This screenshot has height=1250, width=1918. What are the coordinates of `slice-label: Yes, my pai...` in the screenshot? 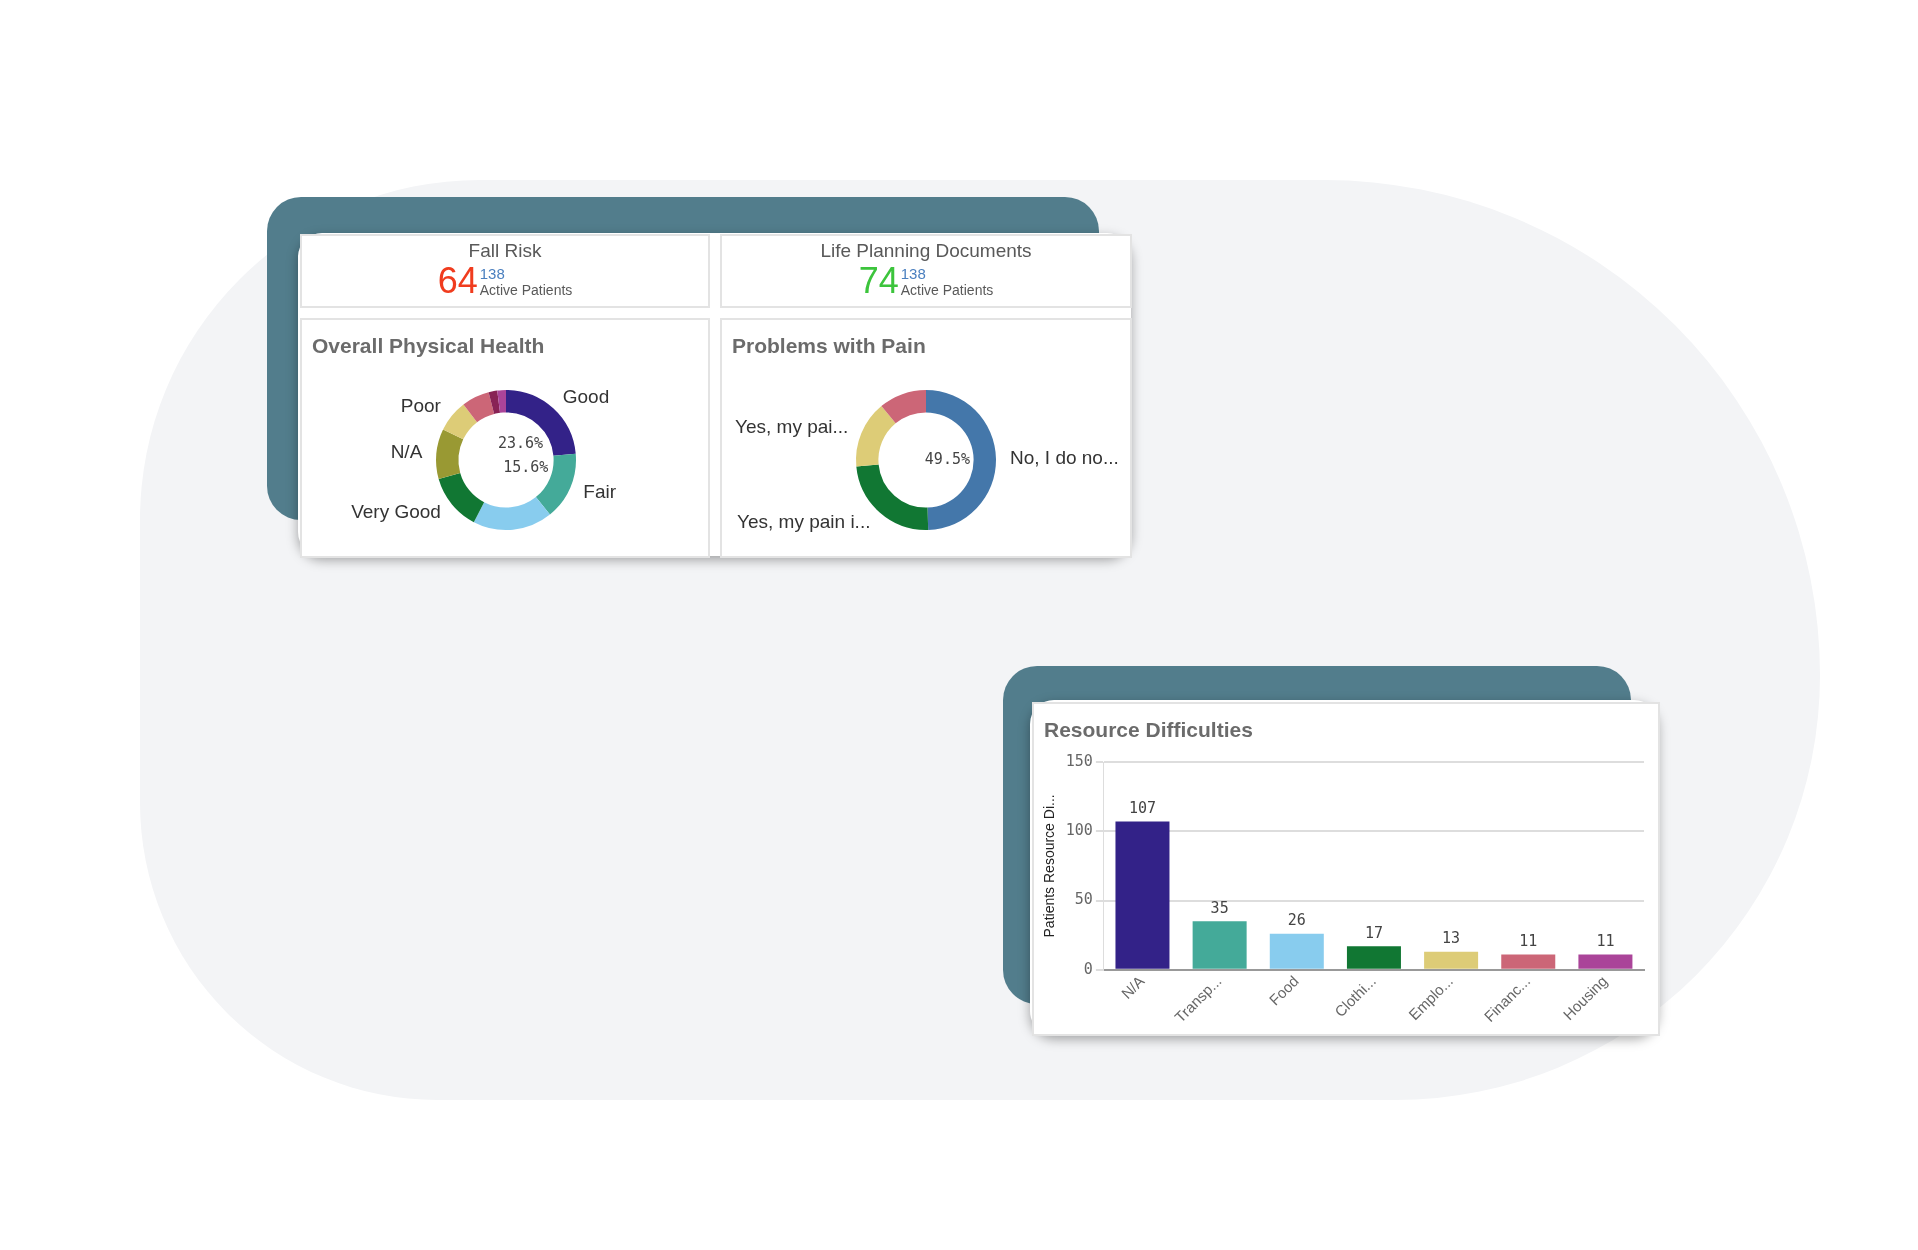 It's located at (792, 427).